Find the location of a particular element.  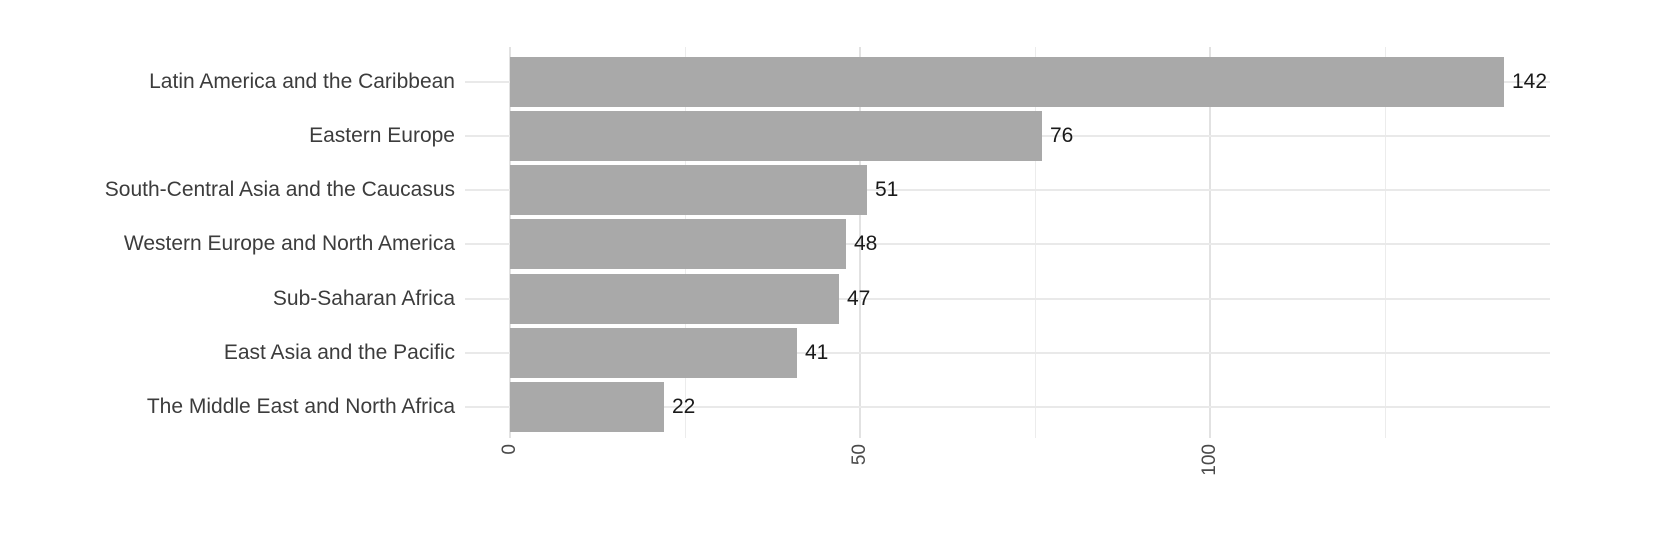

value-label: 47 is located at coordinates (859, 298).